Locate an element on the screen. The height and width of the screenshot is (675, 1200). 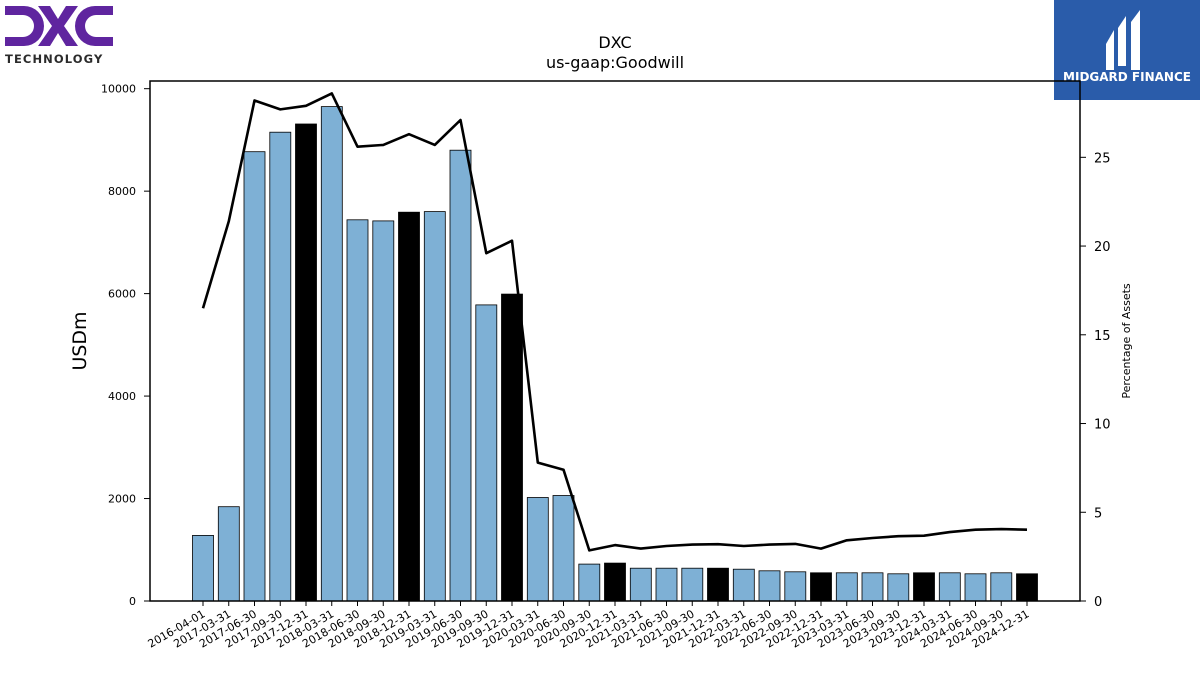
chart-subtitle: us-gaap:Goodwill is located at coordinates (615, 62).